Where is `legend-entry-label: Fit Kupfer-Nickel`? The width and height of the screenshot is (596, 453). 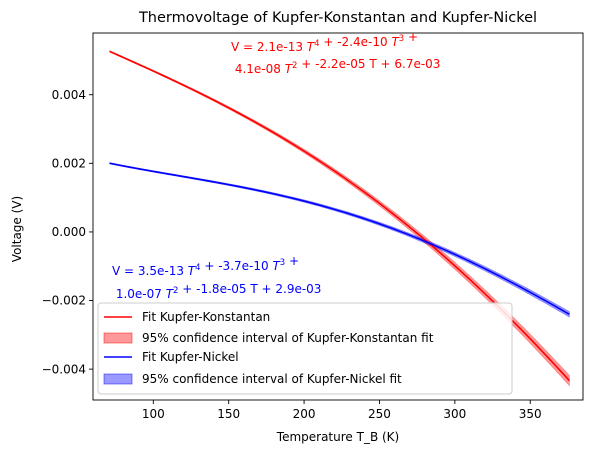 legend-entry-label: Fit Kupfer-Nickel is located at coordinates (190, 357).